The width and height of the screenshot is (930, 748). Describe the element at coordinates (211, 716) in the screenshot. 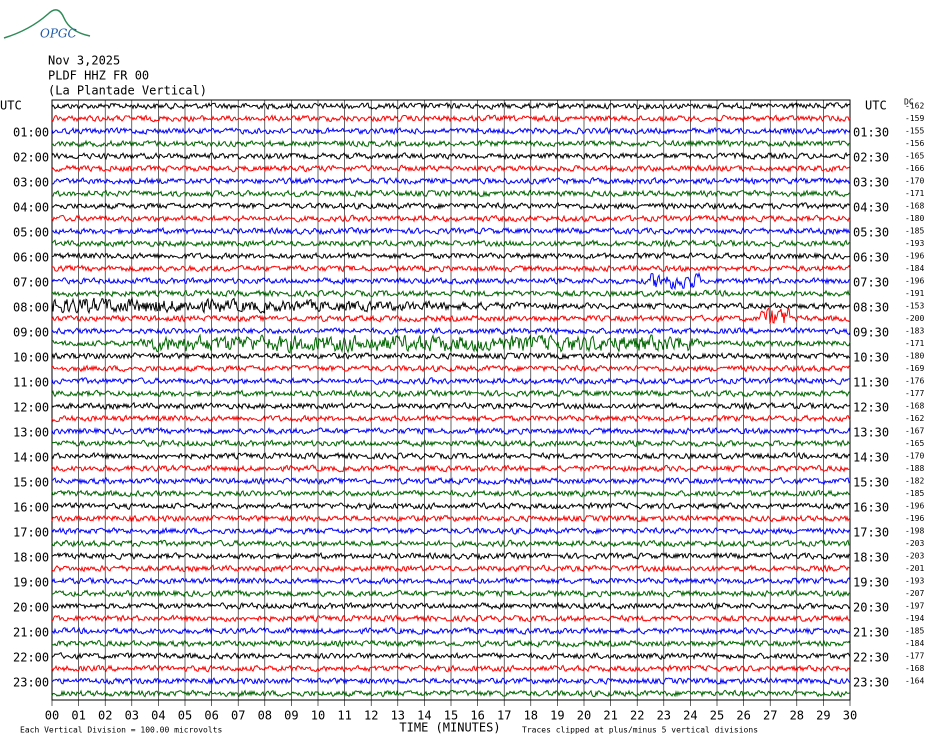

I see `x-tick-label: 06` at that location.